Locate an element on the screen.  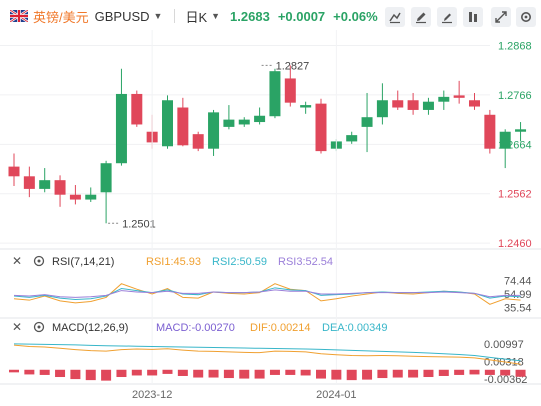
rsi2-value: RSI2:50.59 is located at coordinates (239, 262).